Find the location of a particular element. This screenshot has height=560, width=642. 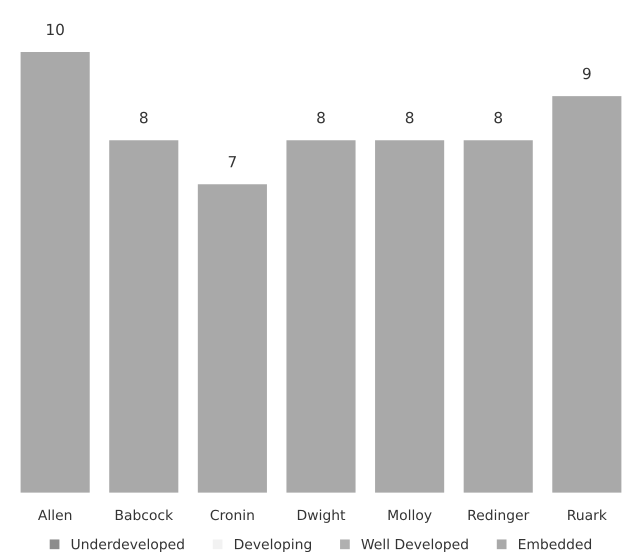

x-tick-label: Babcock is located at coordinates (145, 514).